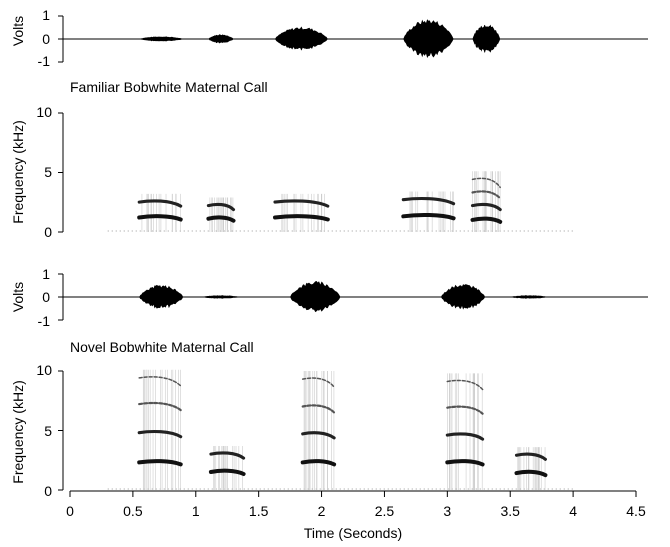 The width and height of the screenshot is (670, 547). I want to click on time-axis-label: Time (Seconds), so click(353, 533).